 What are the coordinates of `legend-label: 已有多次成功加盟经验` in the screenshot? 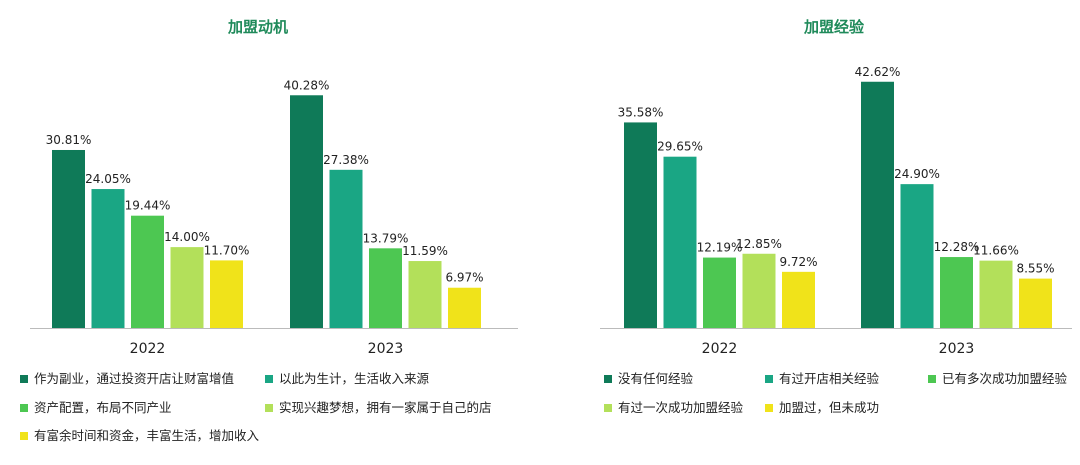 It's located at (1005, 378).